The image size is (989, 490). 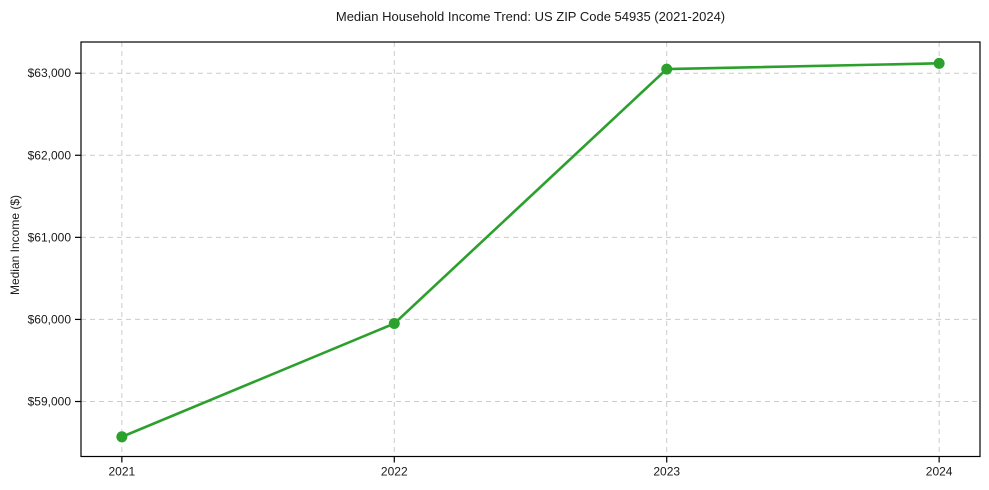 What do you see at coordinates (394, 472) in the screenshot?
I see `x-tick-label: 2022` at bounding box center [394, 472].